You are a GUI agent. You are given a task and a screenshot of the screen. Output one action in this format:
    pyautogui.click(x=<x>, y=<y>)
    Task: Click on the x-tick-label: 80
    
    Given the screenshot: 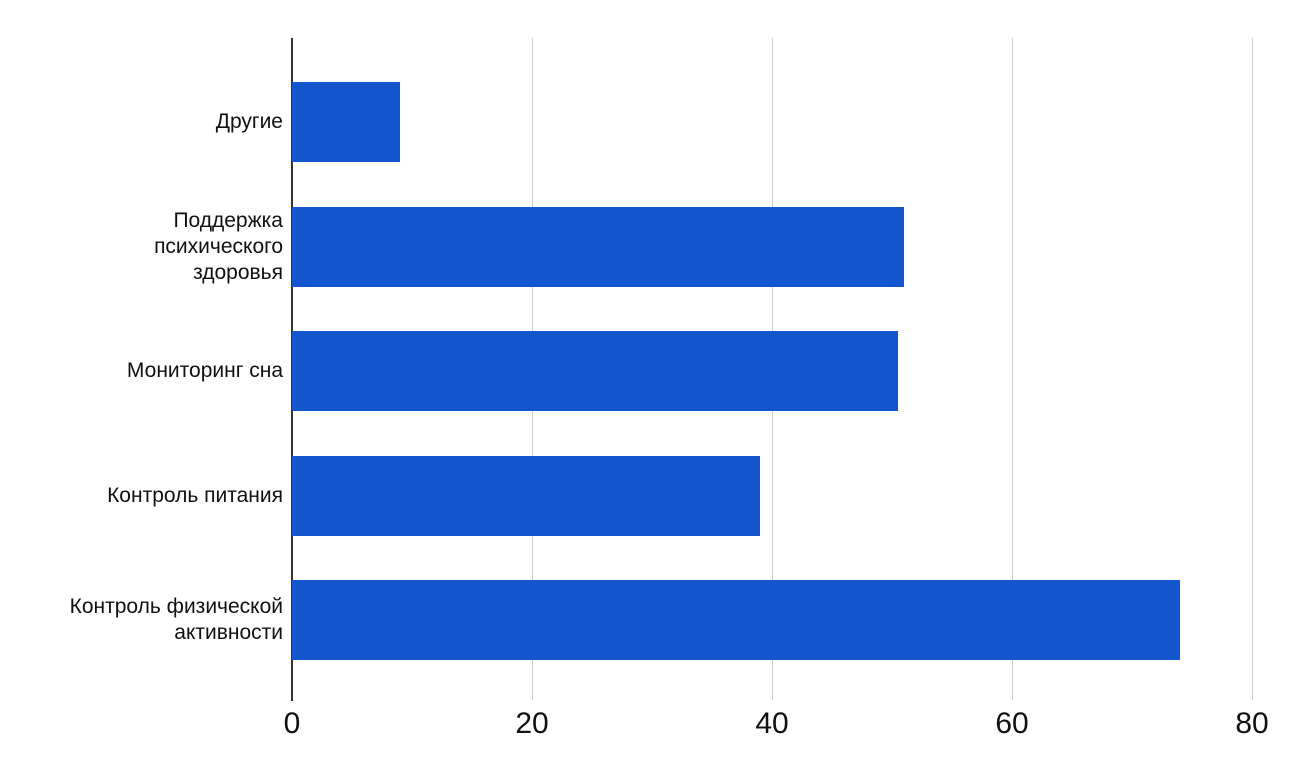 What is the action you would take?
    pyautogui.click(x=1252, y=723)
    